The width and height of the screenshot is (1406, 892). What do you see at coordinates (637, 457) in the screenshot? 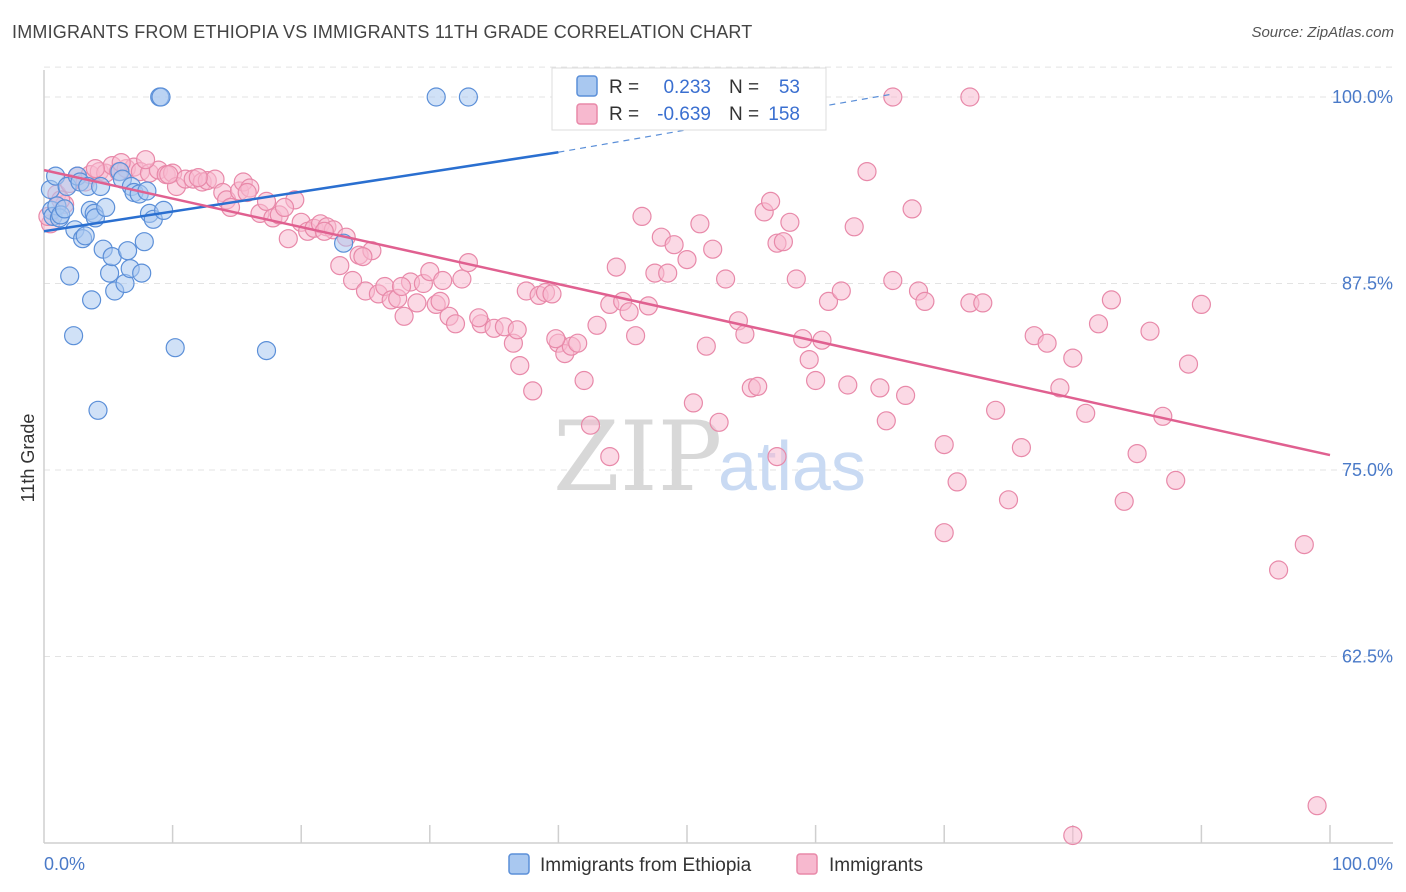
I see `watermark-zip: ZIP` at bounding box center [637, 457].